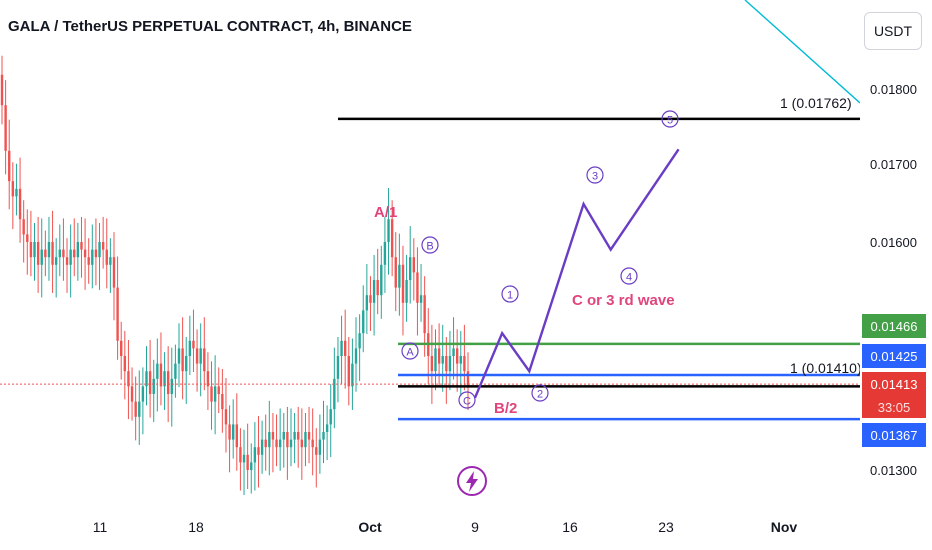 The height and width of the screenshot is (550, 932). What do you see at coordinates (825, 368) in the screenshot?
I see `fib-bottom-label: 1 (0.01410)` at bounding box center [825, 368].